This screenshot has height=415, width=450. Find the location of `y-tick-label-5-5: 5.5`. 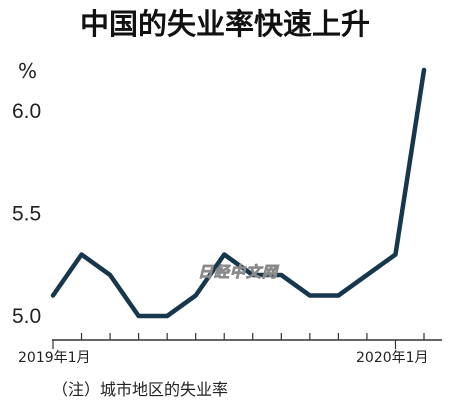

y-tick-label-5-5: 5.5 is located at coordinates (26, 214).